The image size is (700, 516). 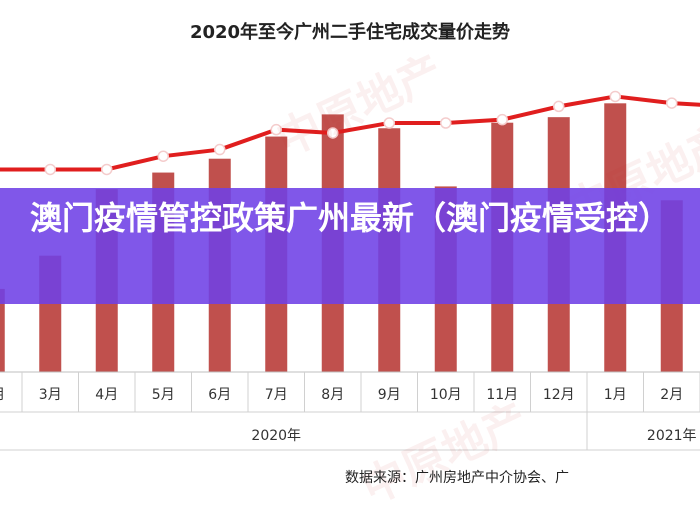 What do you see at coordinates (502, 395) in the screenshot?
I see `x-tick-label: 11月` at bounding box center [502, 395].